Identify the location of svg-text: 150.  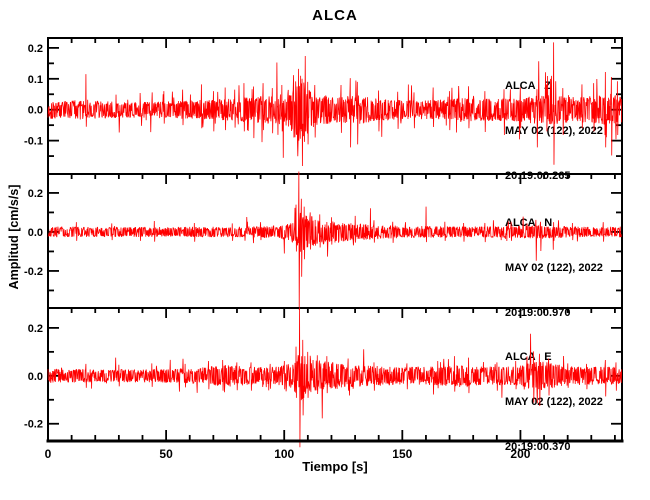
(402, 454).